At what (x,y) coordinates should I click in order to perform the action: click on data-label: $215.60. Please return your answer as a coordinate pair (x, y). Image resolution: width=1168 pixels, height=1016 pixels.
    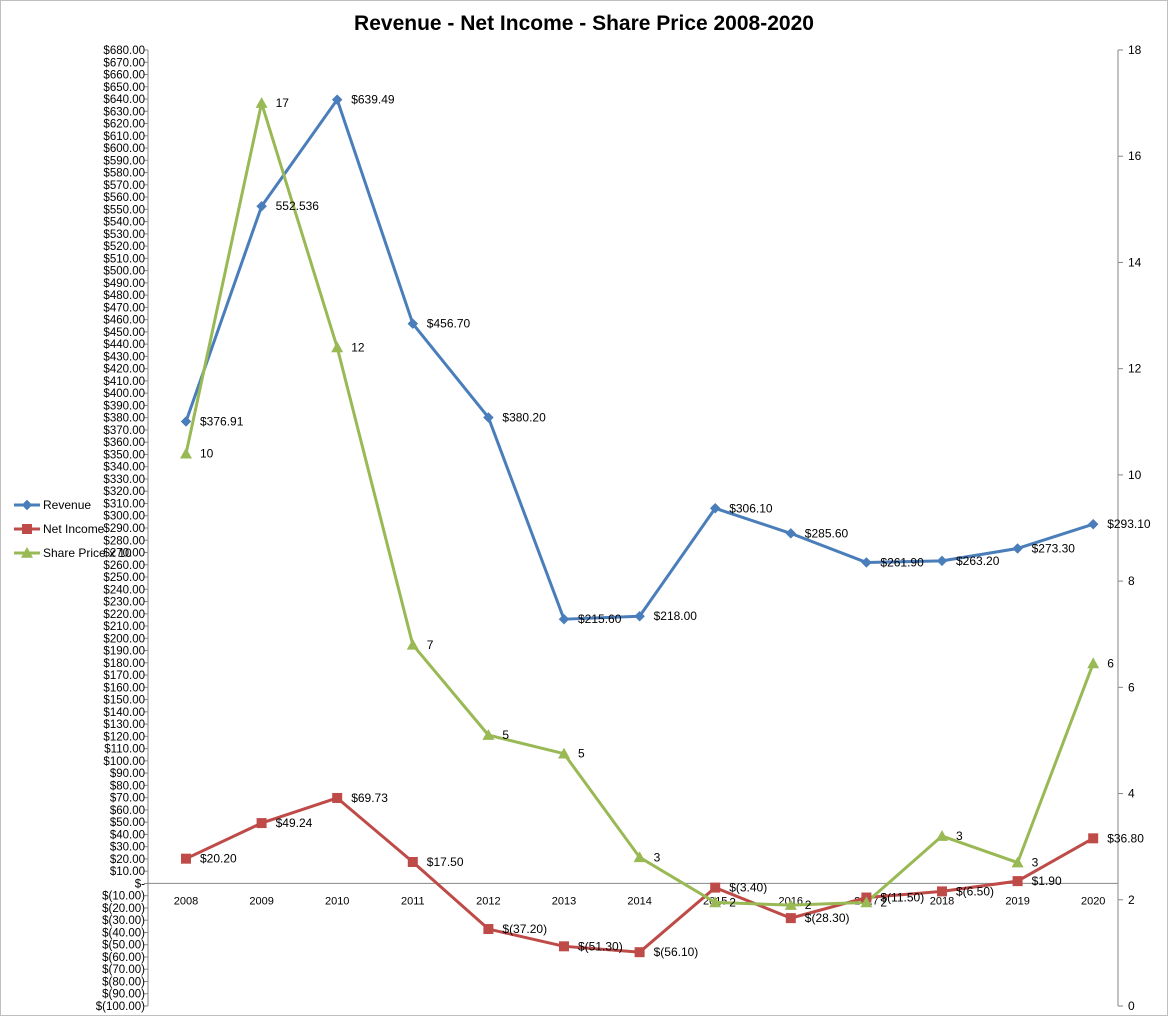
    Looking at the image, I should click on (600, 619).